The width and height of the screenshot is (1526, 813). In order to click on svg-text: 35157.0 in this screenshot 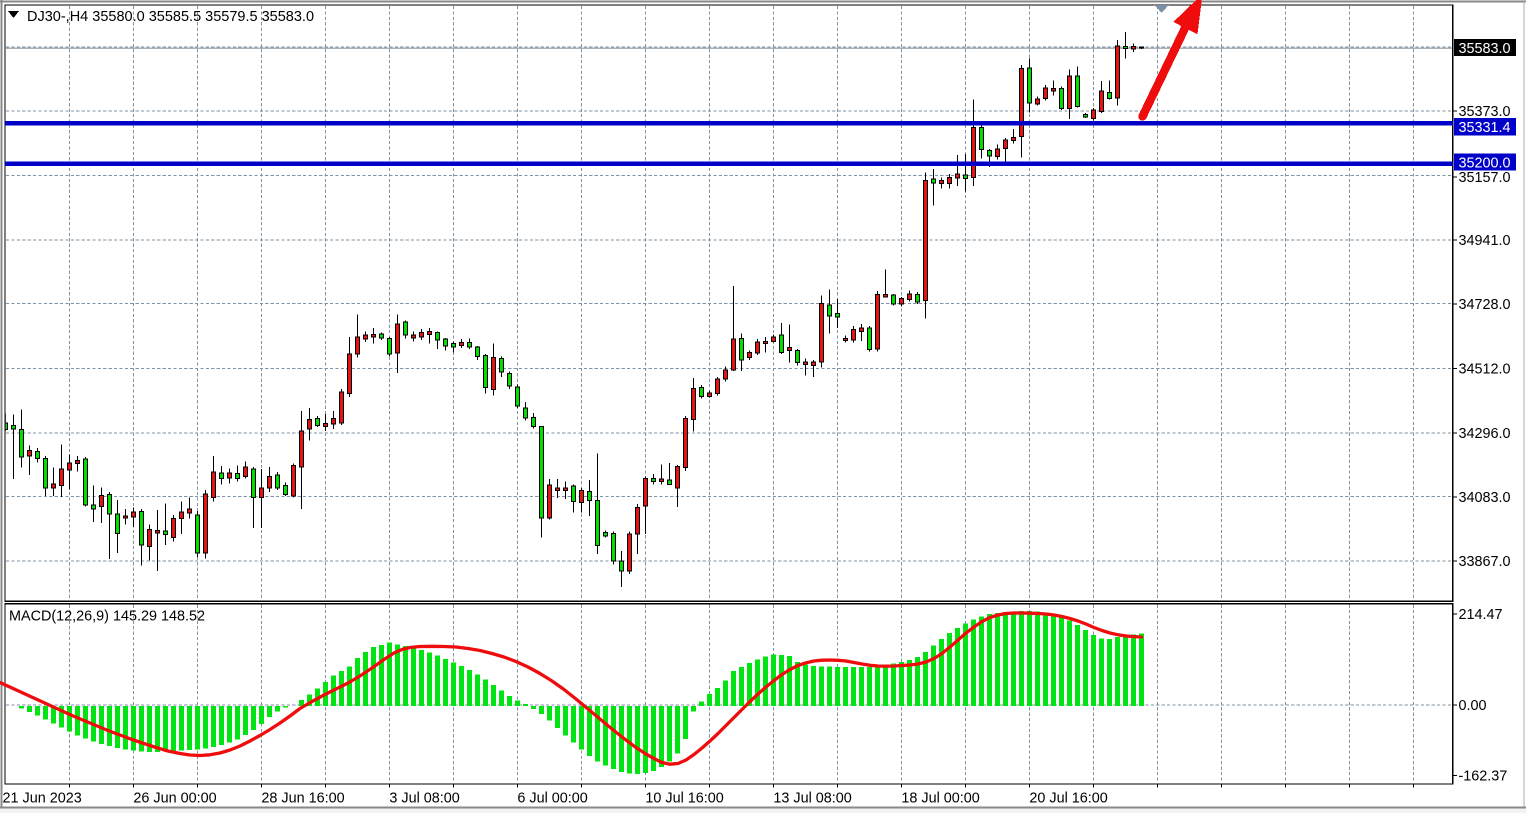, I will do `click(1485, 178)`.